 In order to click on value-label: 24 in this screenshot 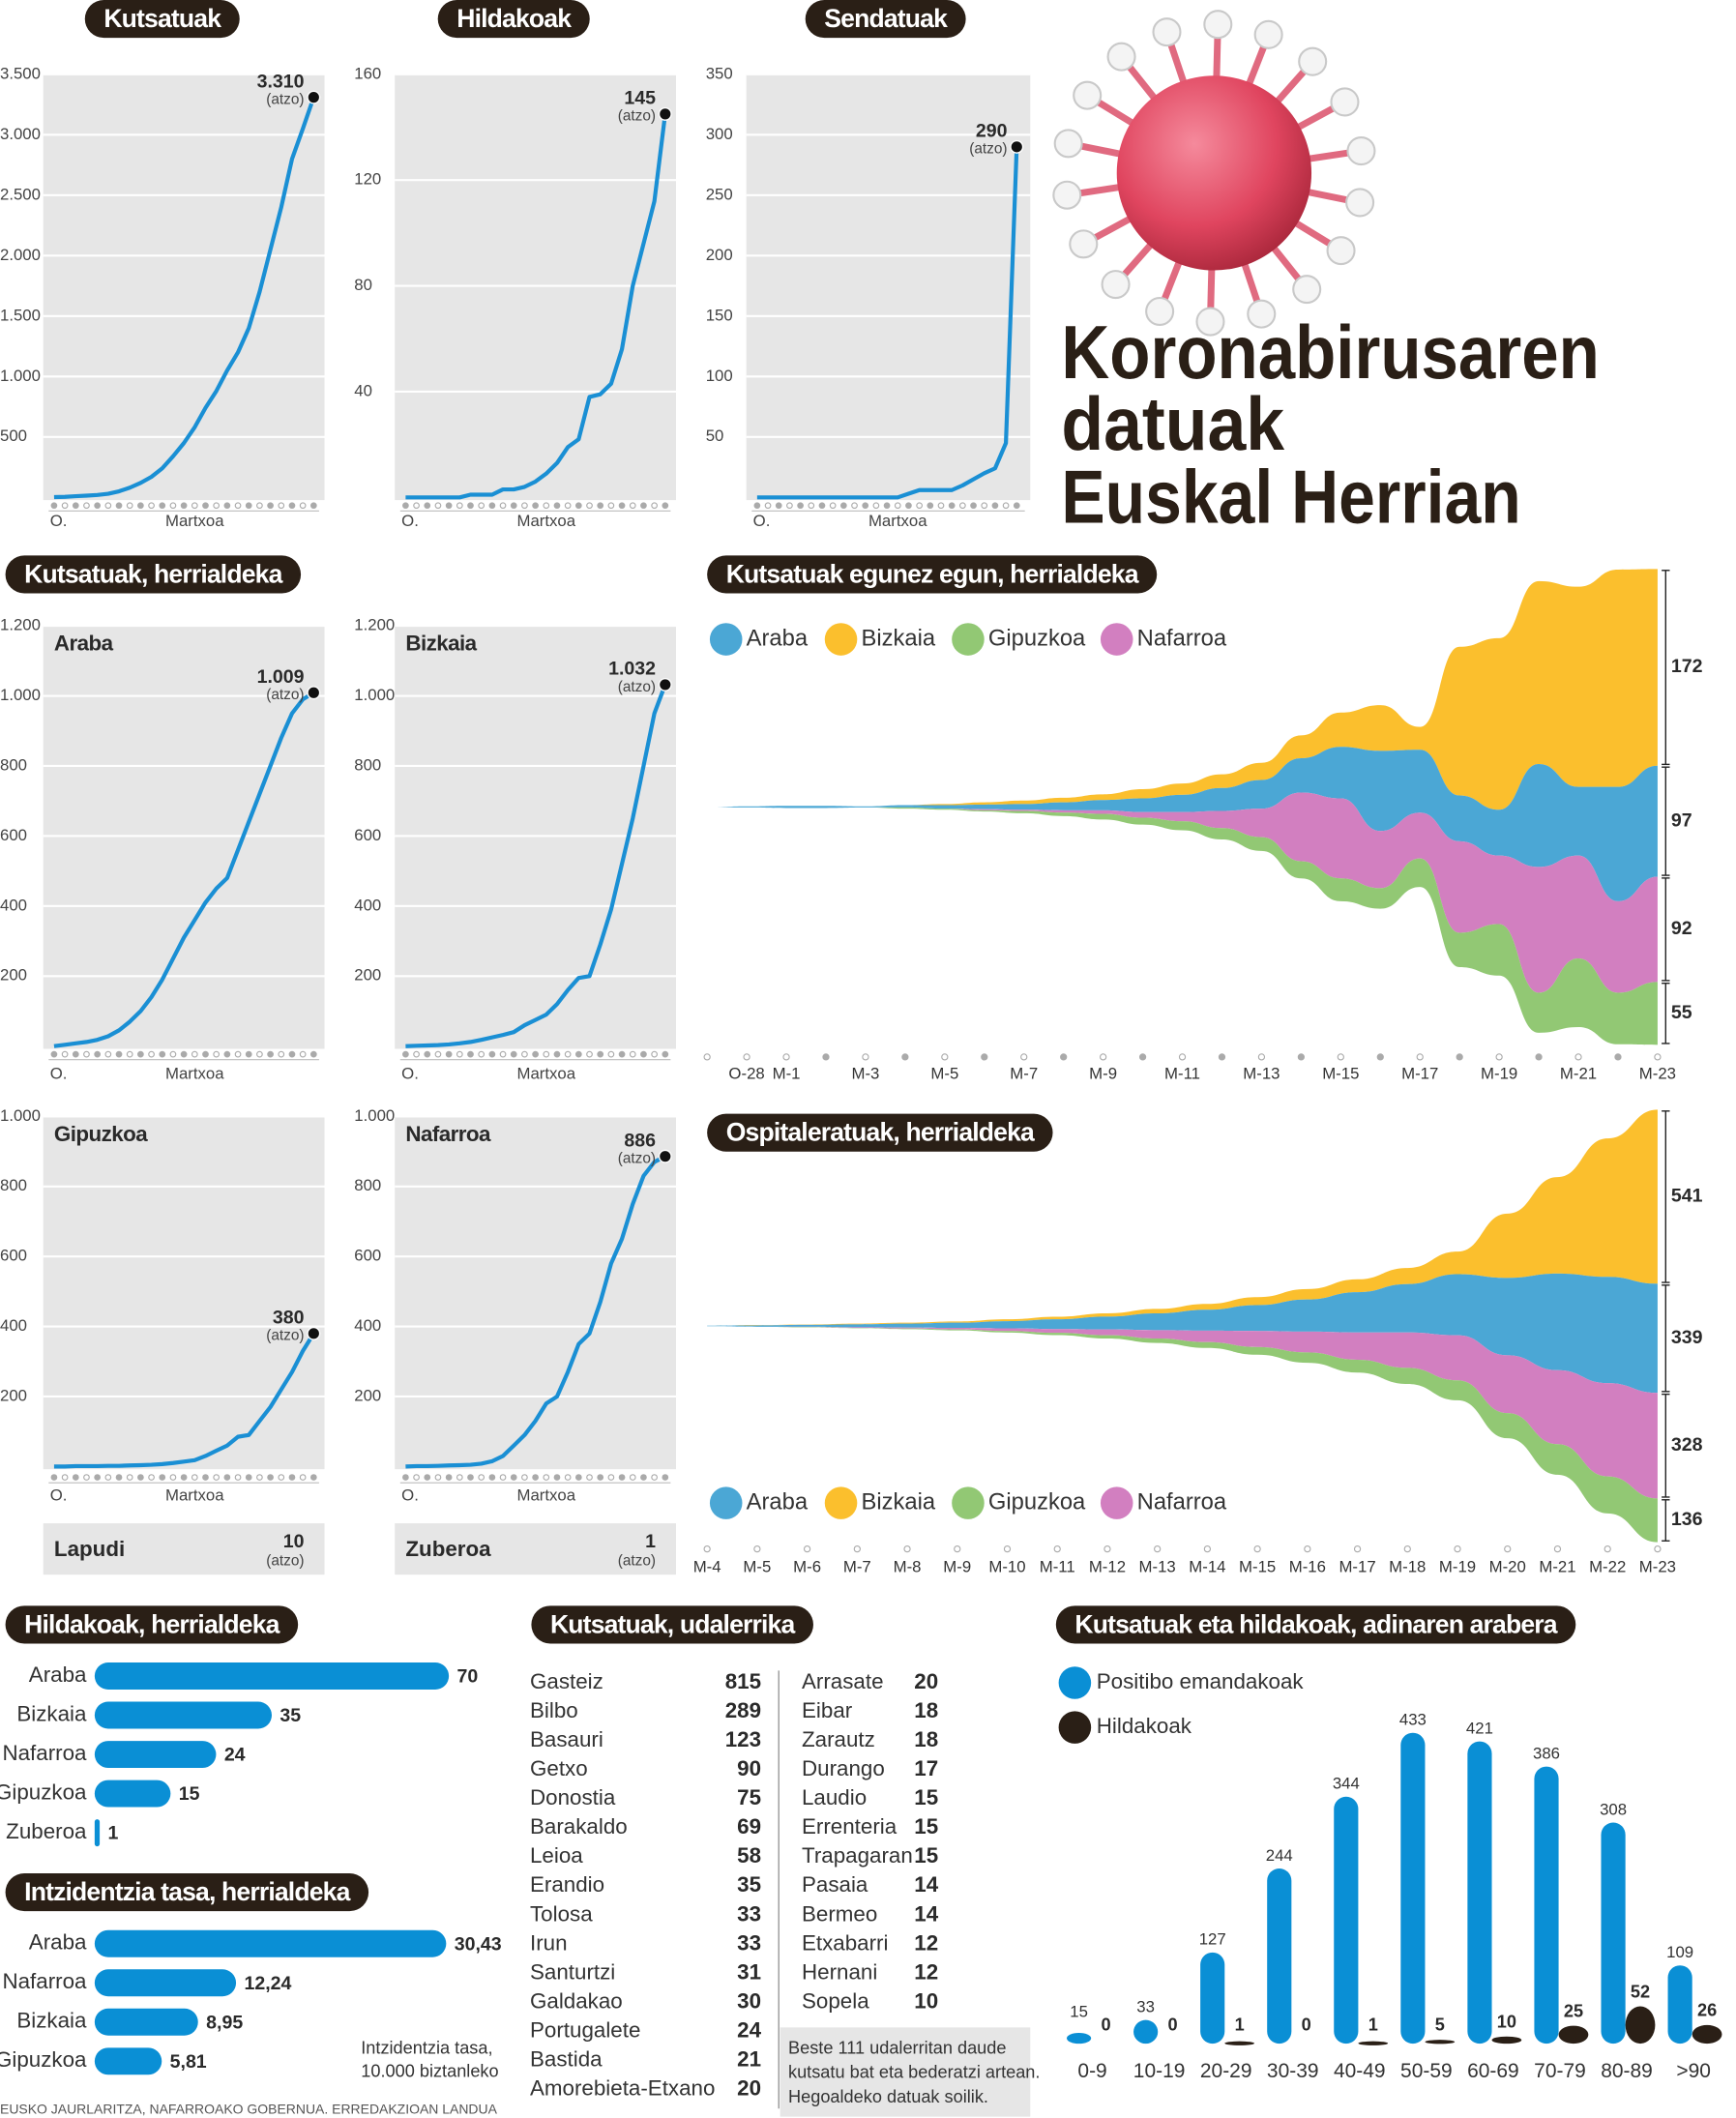, I will do `click(235, 1755)`.